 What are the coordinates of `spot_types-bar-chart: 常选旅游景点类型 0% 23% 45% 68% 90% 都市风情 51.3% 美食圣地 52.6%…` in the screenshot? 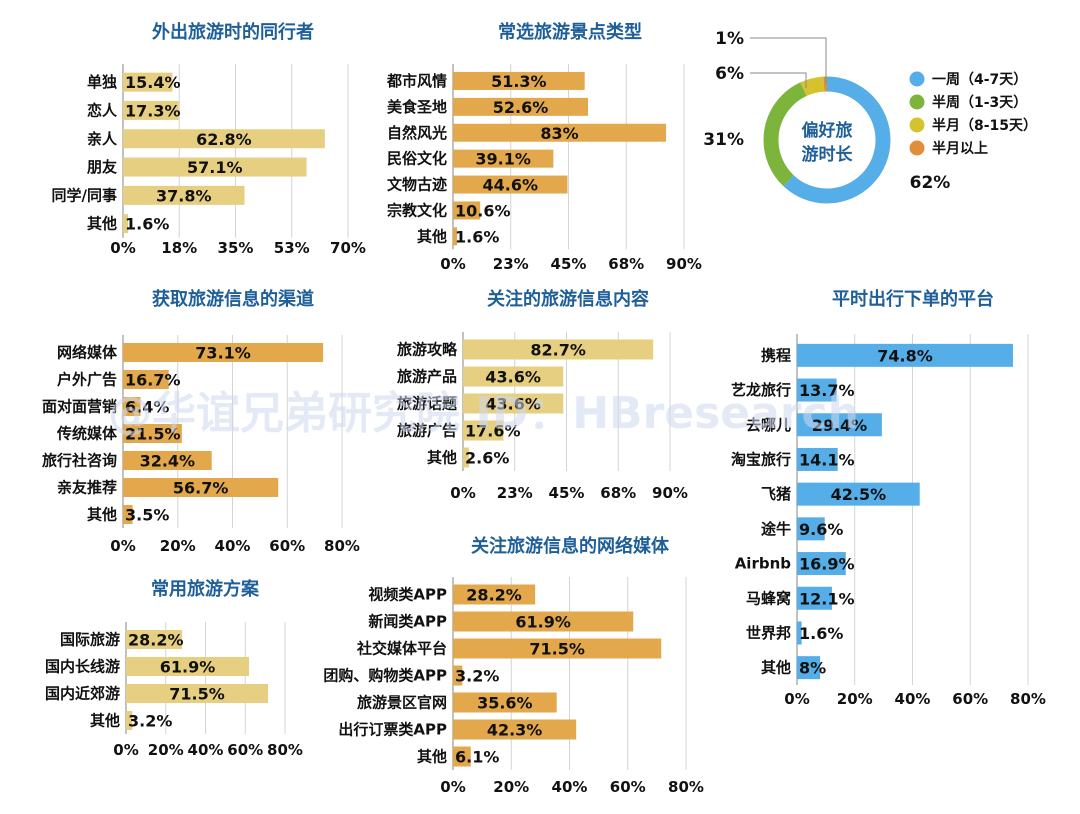 It's located at (544, 147).